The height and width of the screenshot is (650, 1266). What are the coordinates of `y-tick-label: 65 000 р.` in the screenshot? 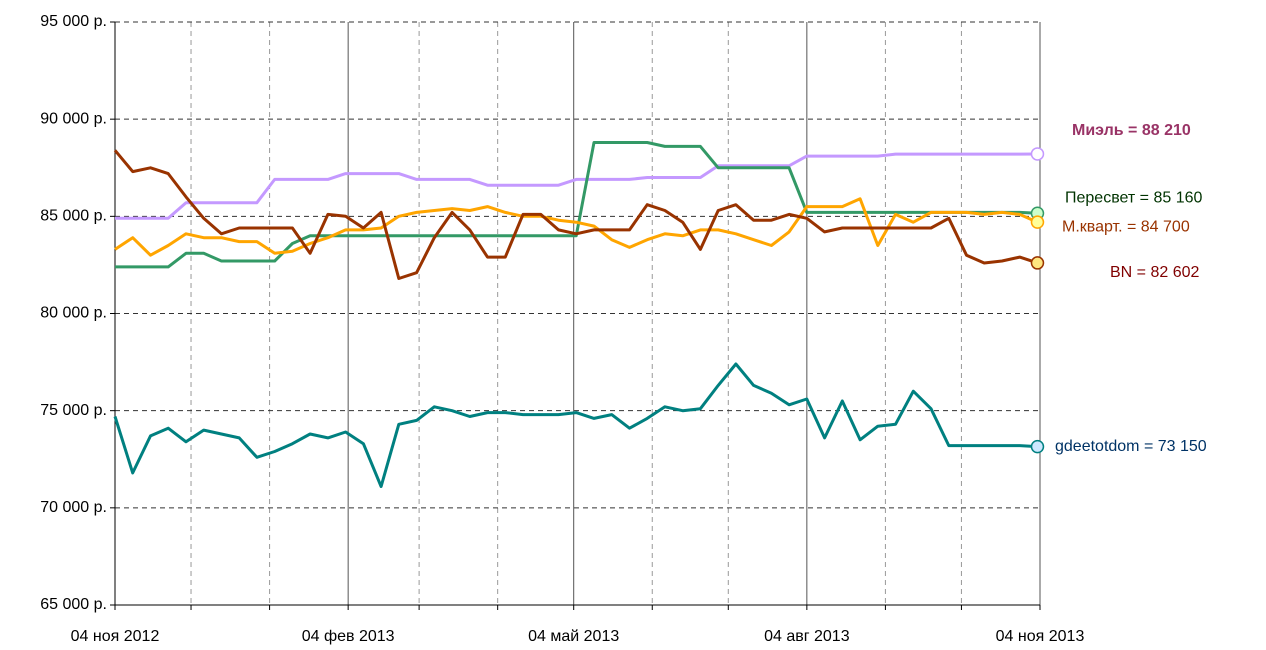 It's located at (73, 604).